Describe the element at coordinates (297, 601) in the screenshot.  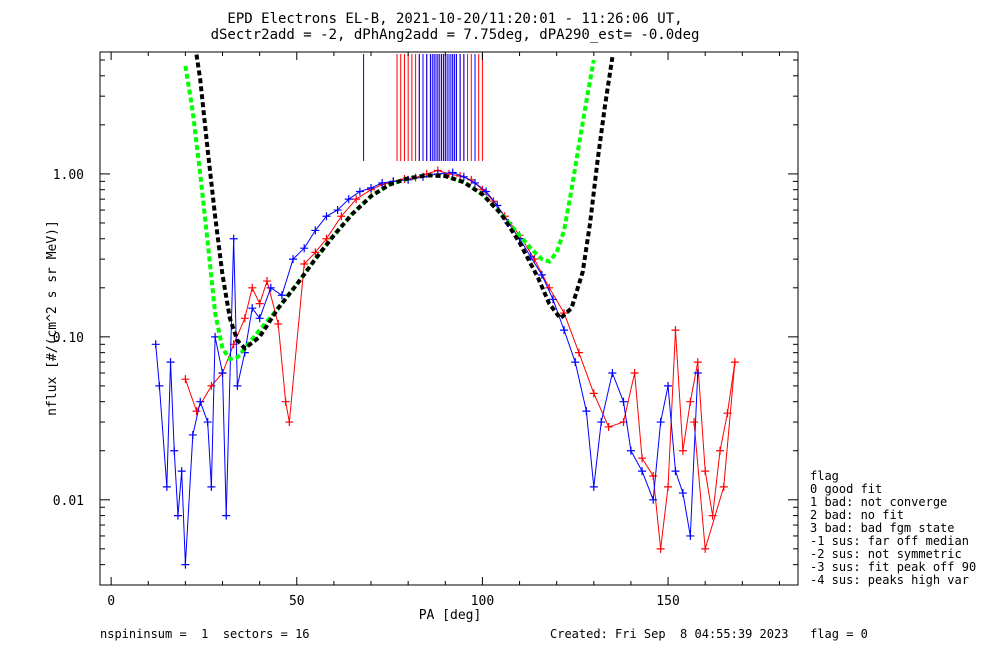
I see `x-tick-label: 50` at that location.